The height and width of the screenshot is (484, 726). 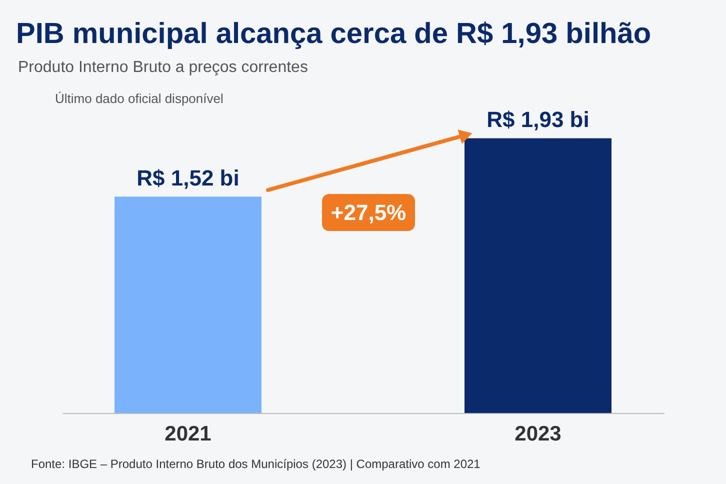 What do you see at coordinates (256, 464) in the screenshot?
I see `source-note: Fonte: IBGE – Produto Interno Bruto dos Municípios (2023) | Comparativo com 2021` at bounding box center [256, 464].